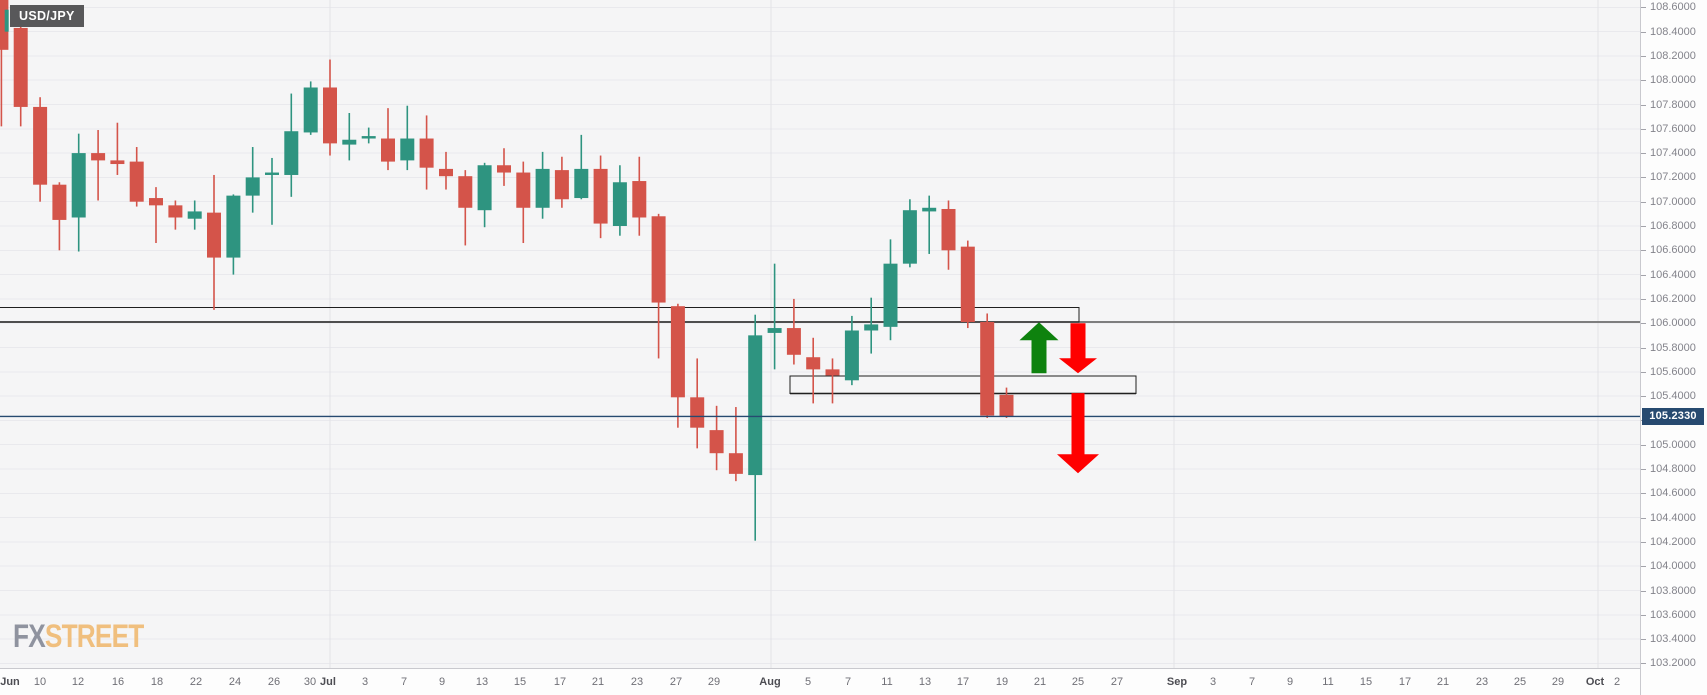 This screenshot has width=1707, height=695. What do you see at coordinates (1674, 518) in the screenshot?
I see `price-tick-104.4000: 104.4000` at bounding box center [1674, 518].